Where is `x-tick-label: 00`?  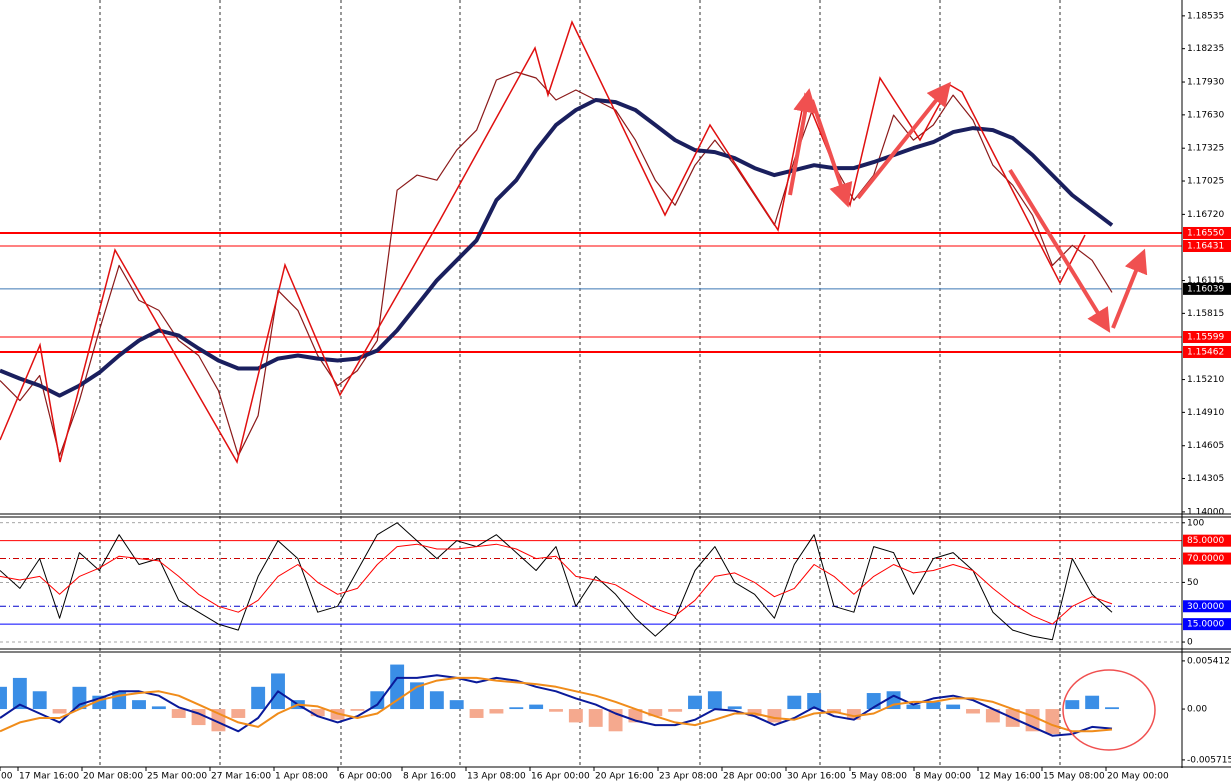
x-tick-label: 00 is located at coordinates (7, 777).